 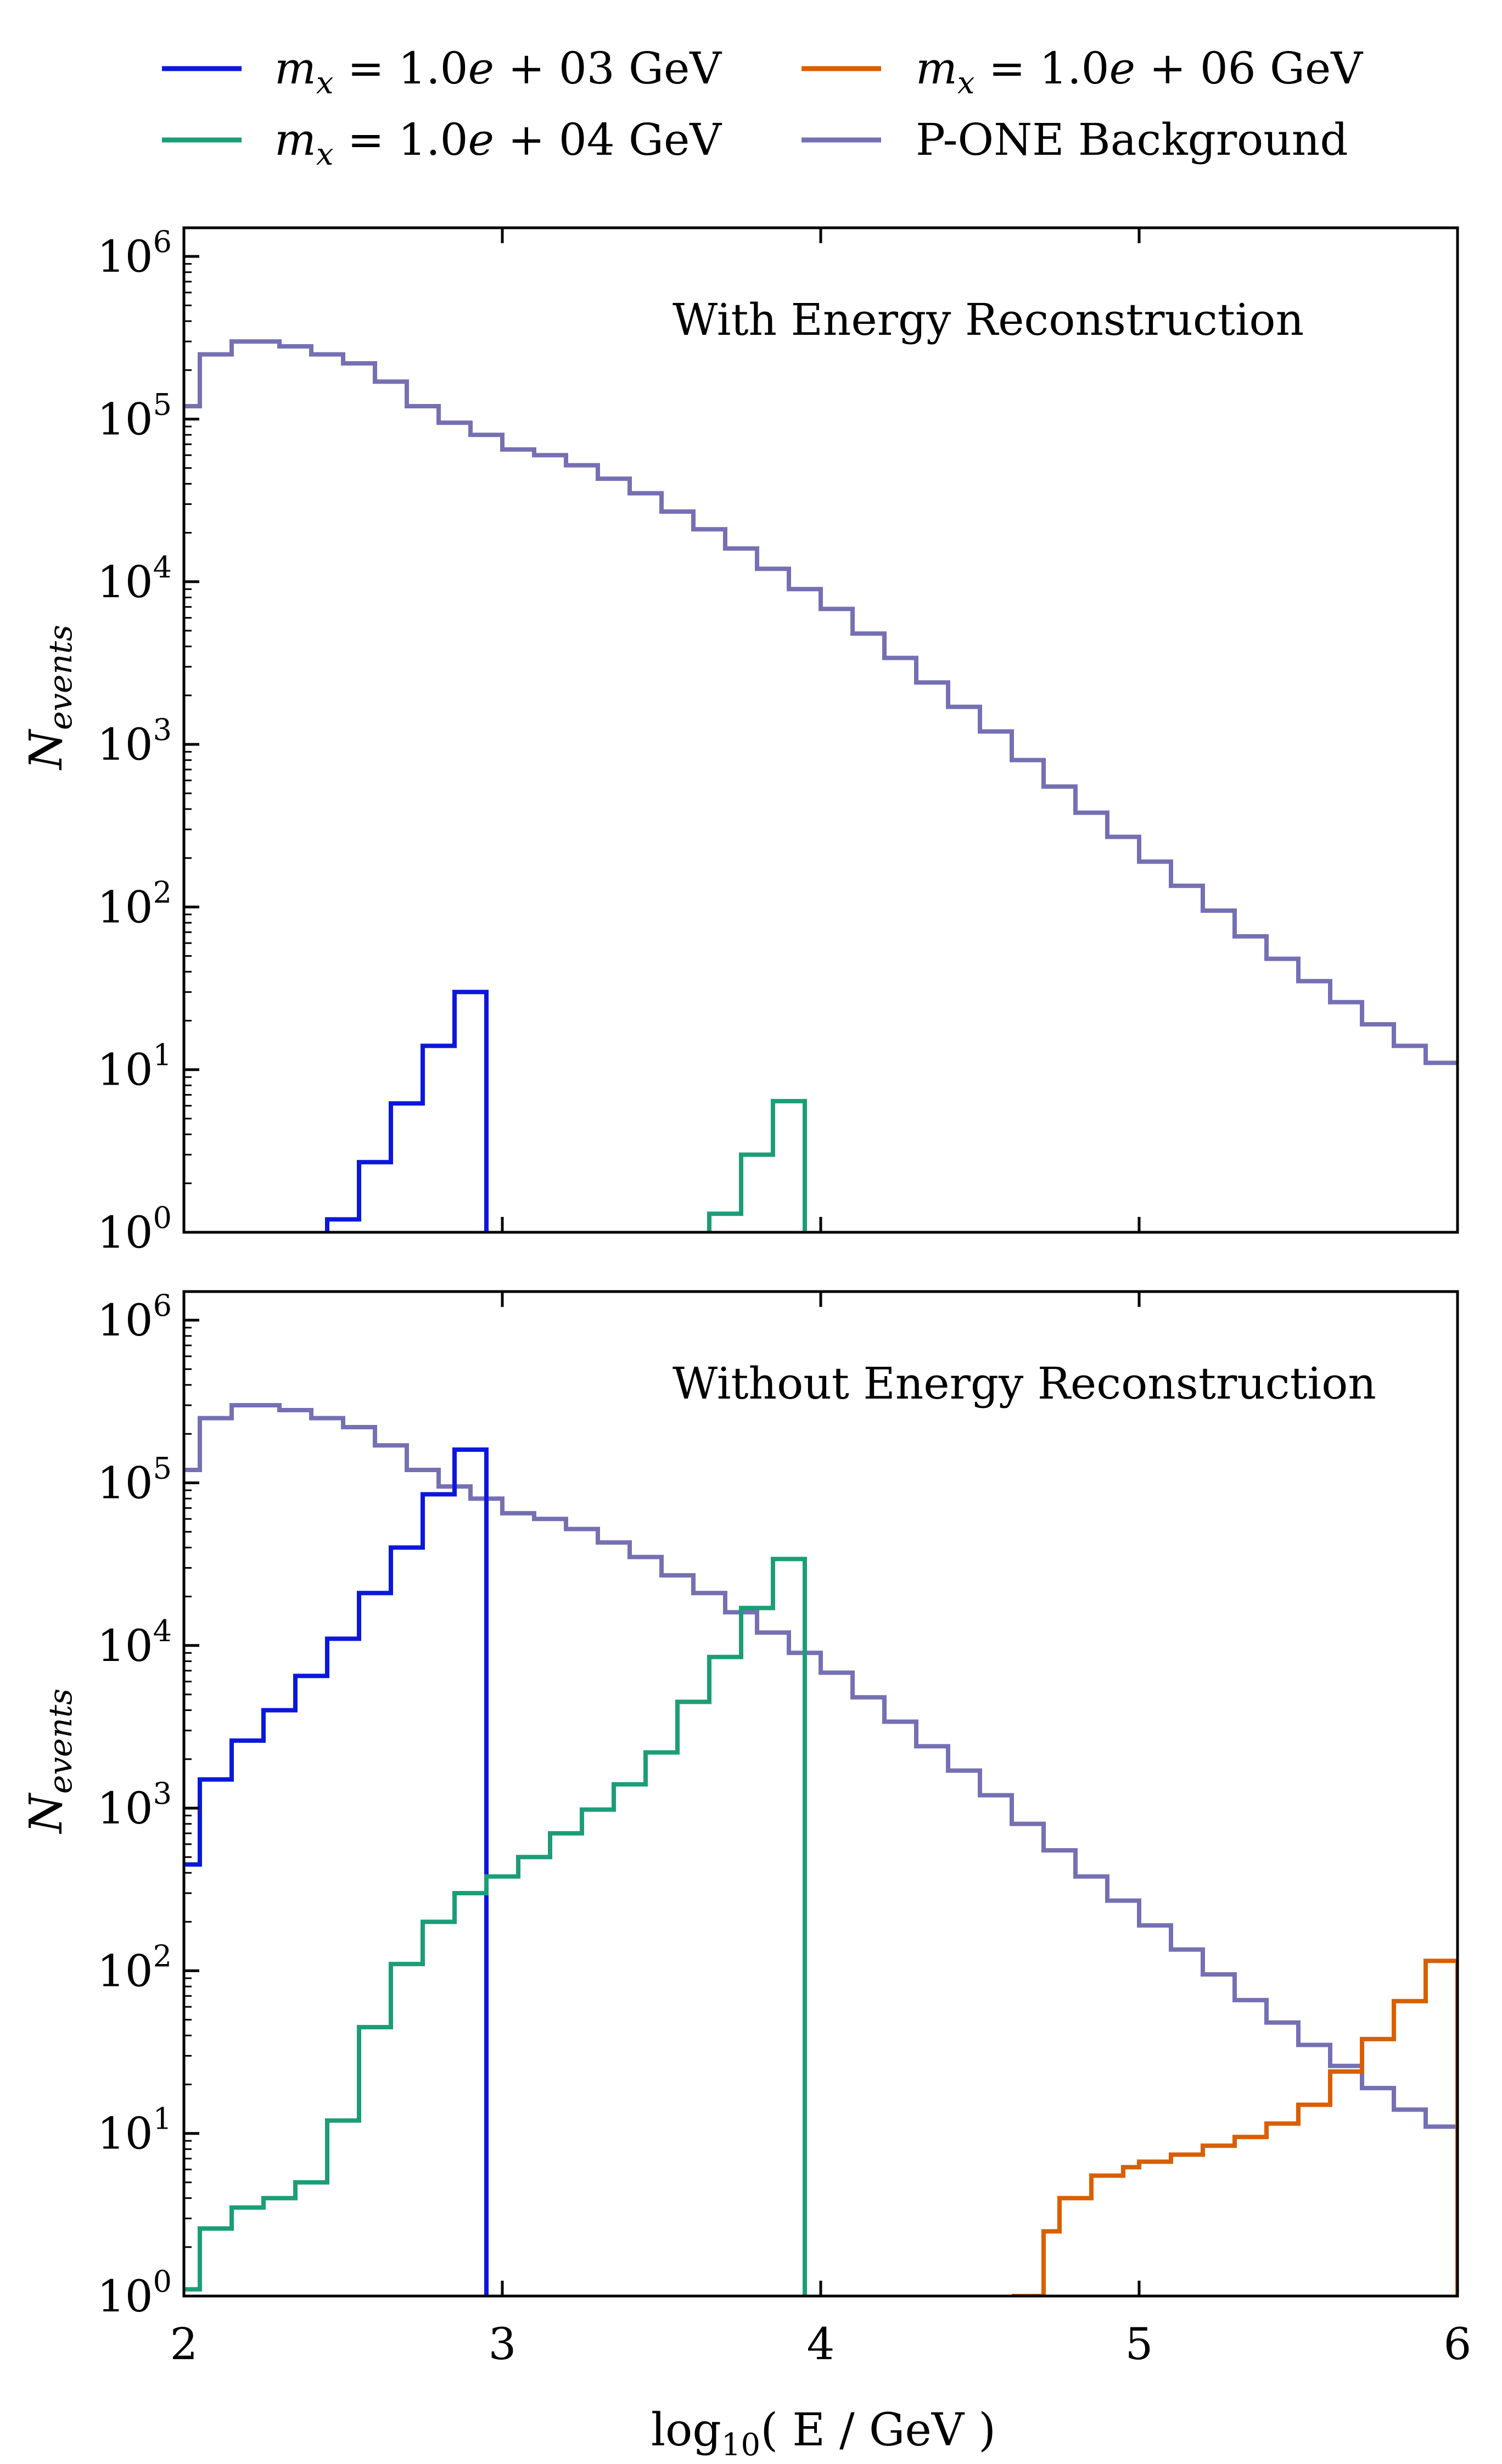 What do you see at coordinates (134, 2130) in the screenshot?
I see `panel-bottom-ytick-label-1: 10¹` at bounding box center [134, 2130].